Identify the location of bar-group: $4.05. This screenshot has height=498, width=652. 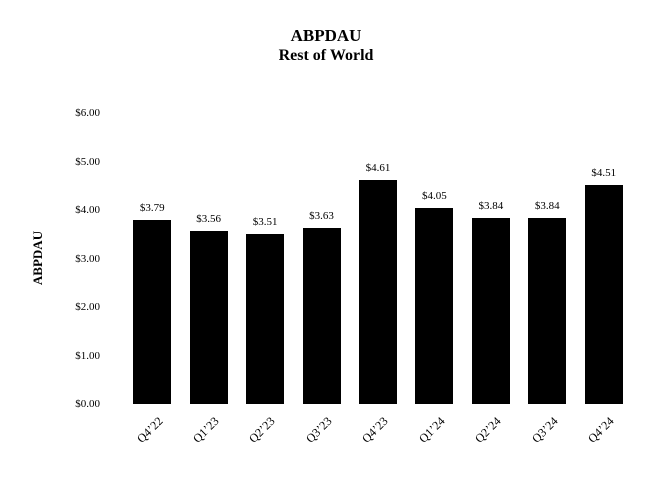
(434, 258).